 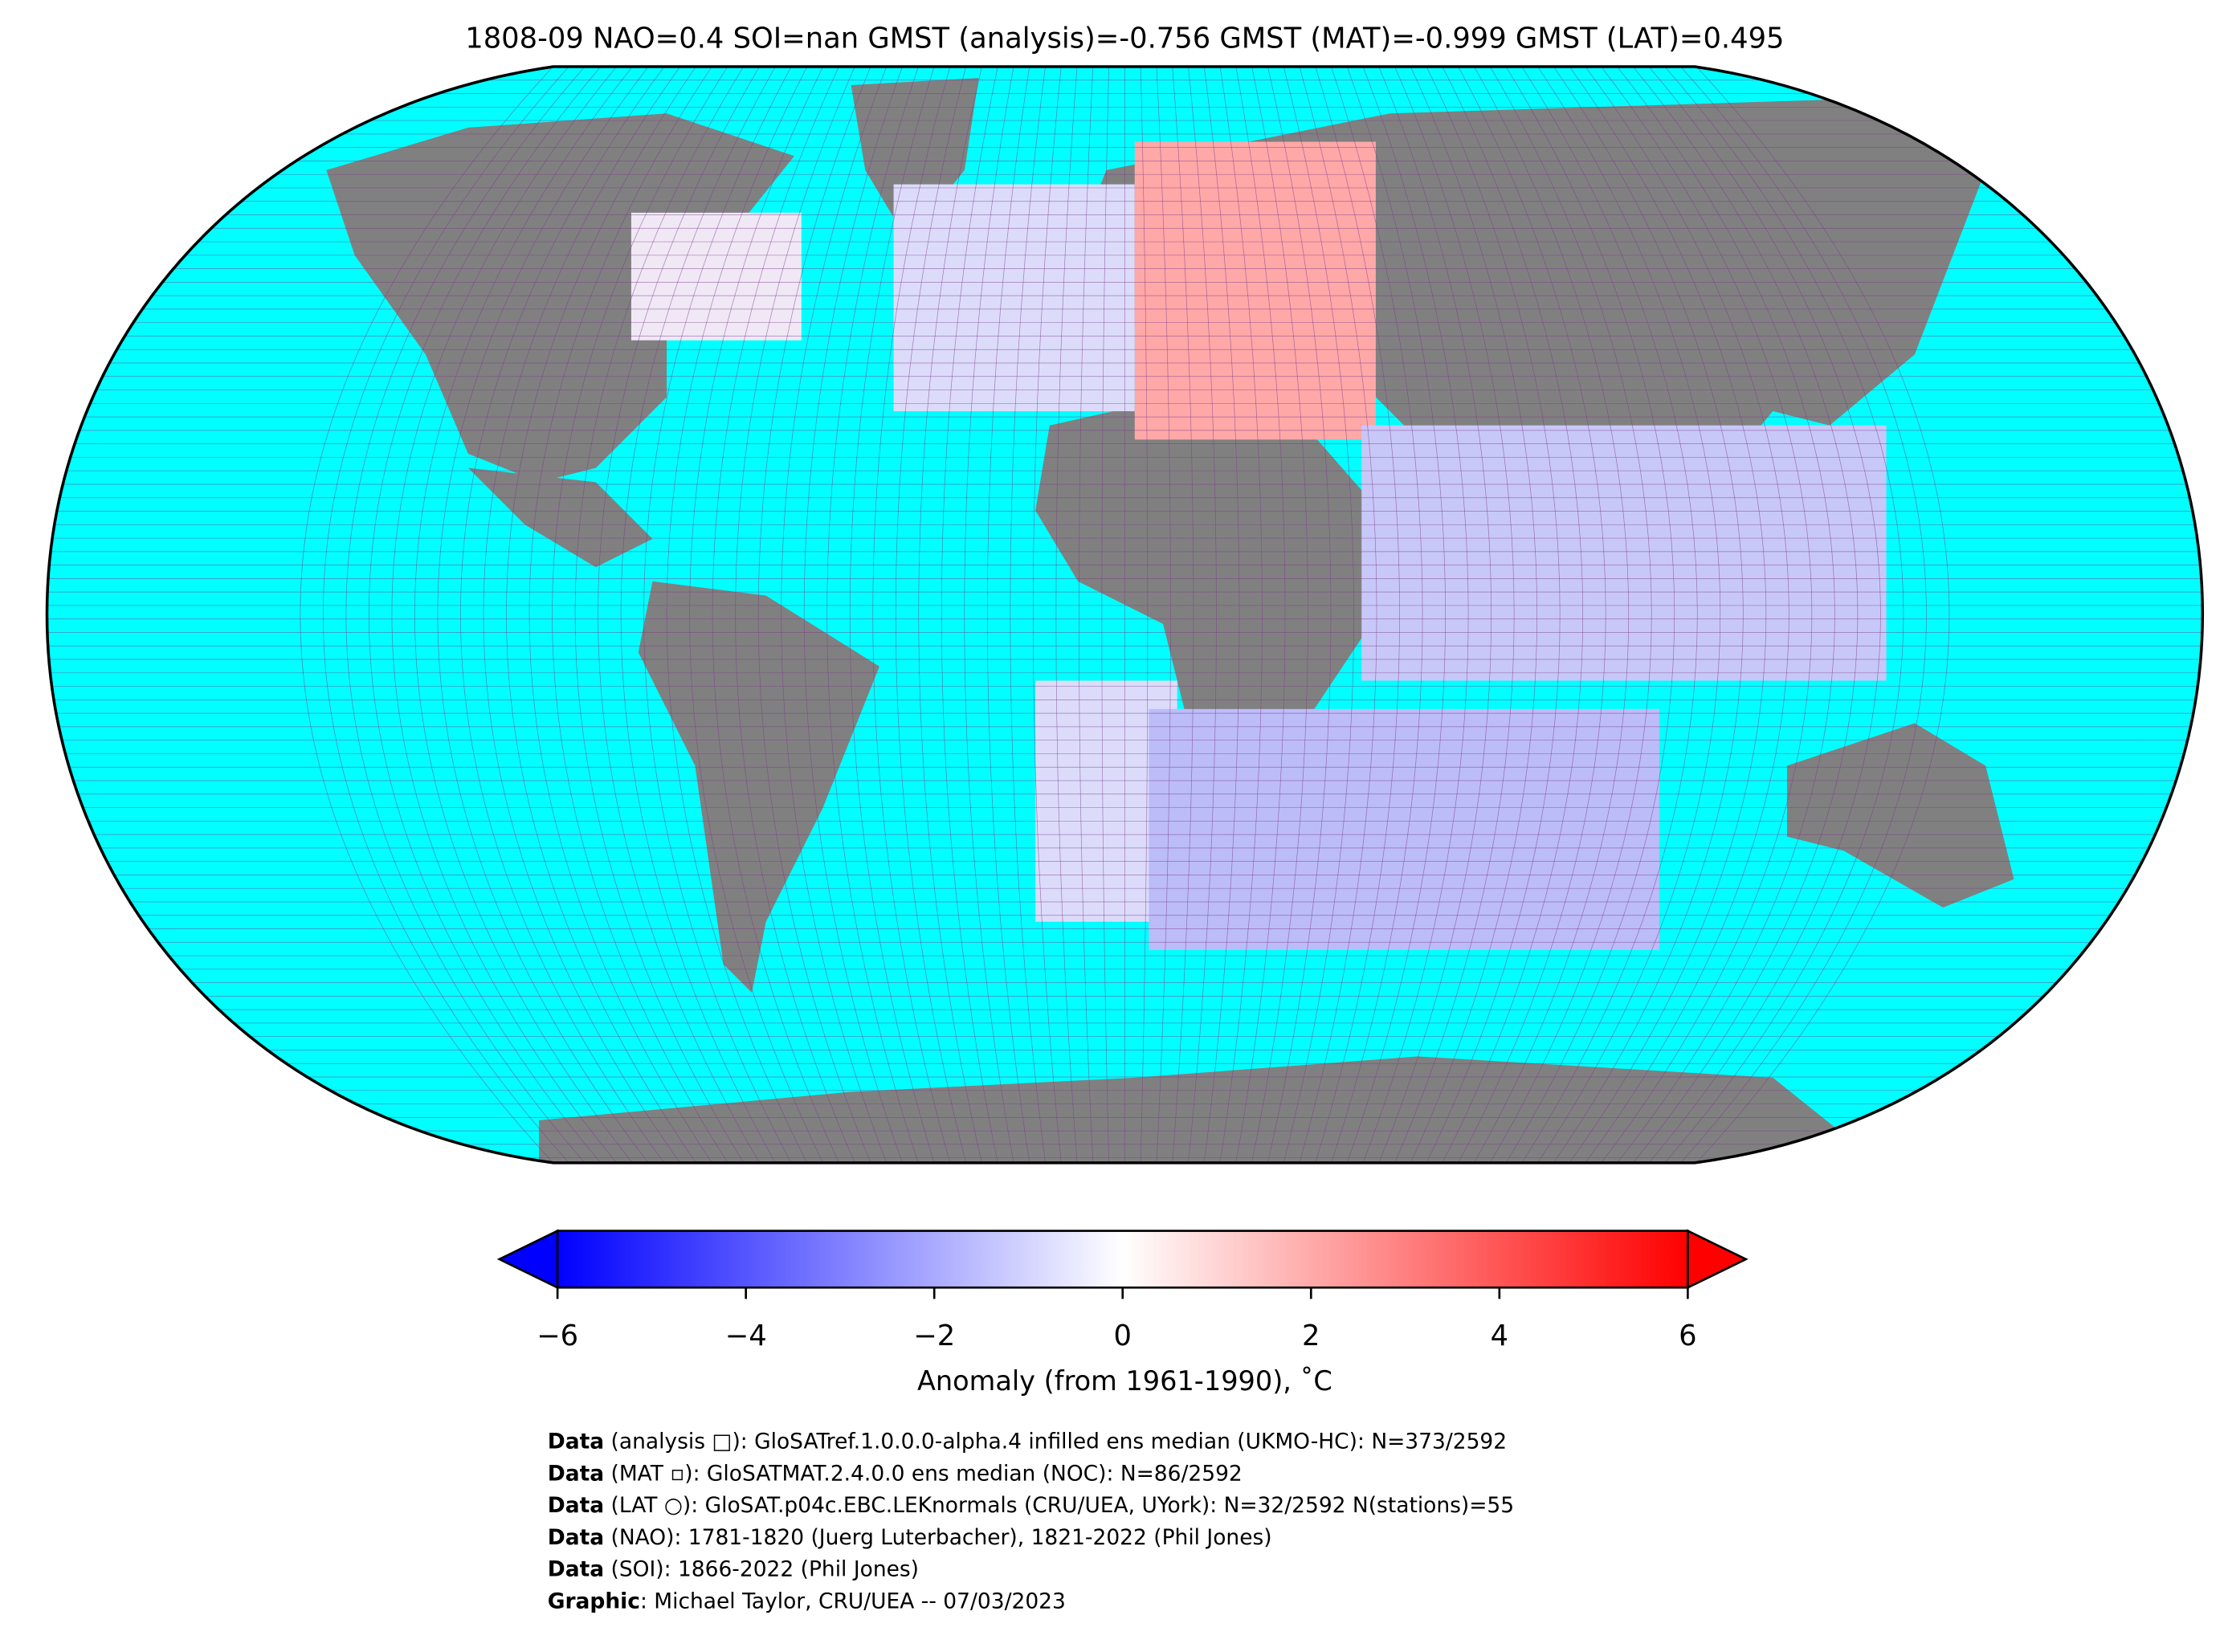 What do you see at coordinates (853, 1601) in the screenshot?
I see `credit-text: : Michael Taylor, CRU/UEA -- 07/03/2023` at bounding box center [853, 1601].